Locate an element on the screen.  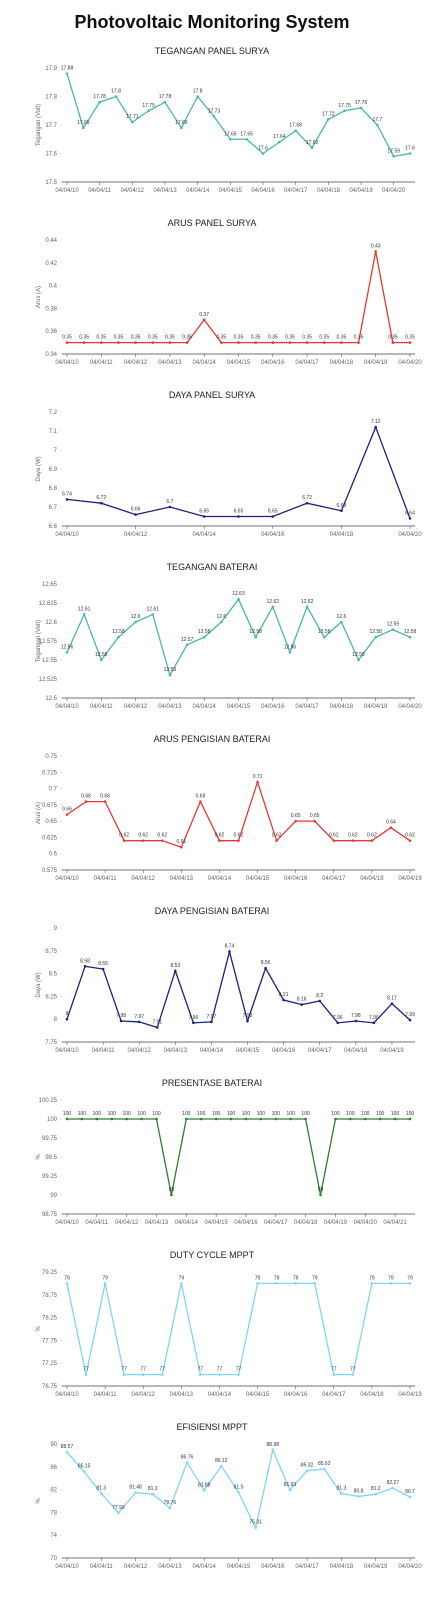
y-tick-label: 82 is located at coordinates (53, 1491).